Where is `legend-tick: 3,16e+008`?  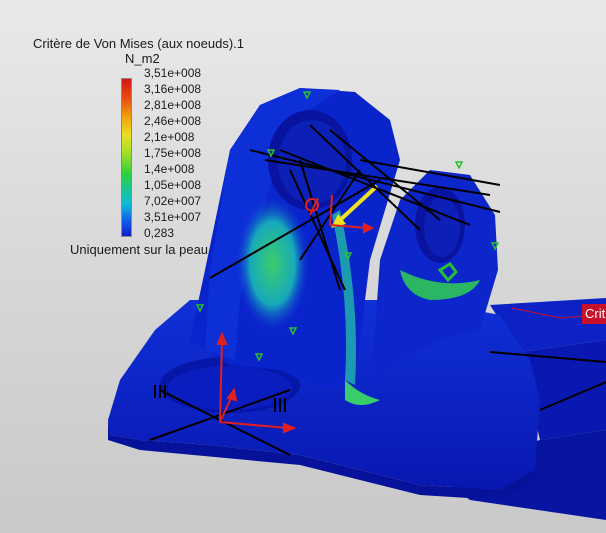 legend-tick: 3,16e+008 is located at coordinates (173, 89).